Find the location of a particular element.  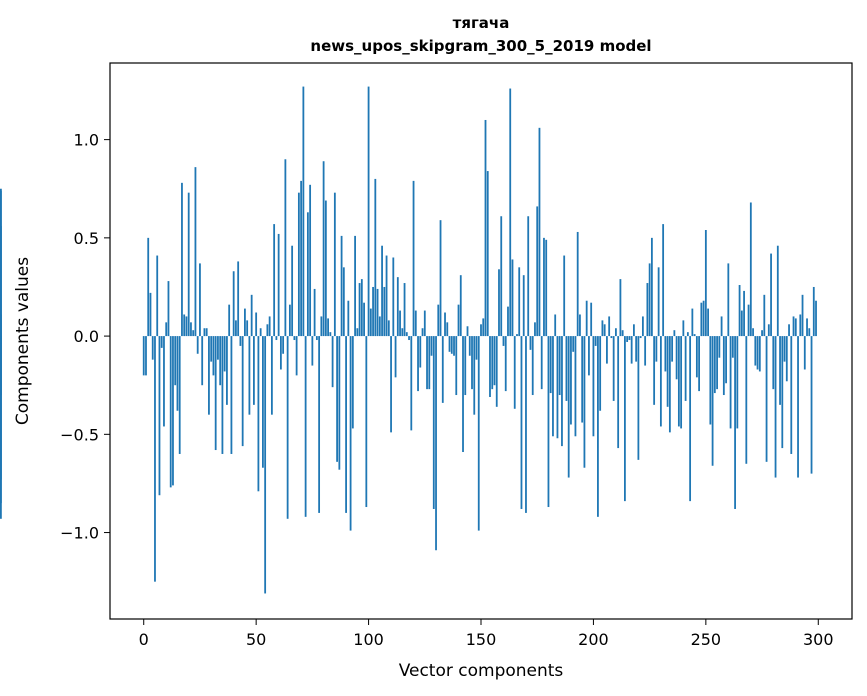

chart-subtitle: news_upos_skipgram_300_5_2019 model is located at coordinates (480, 46).